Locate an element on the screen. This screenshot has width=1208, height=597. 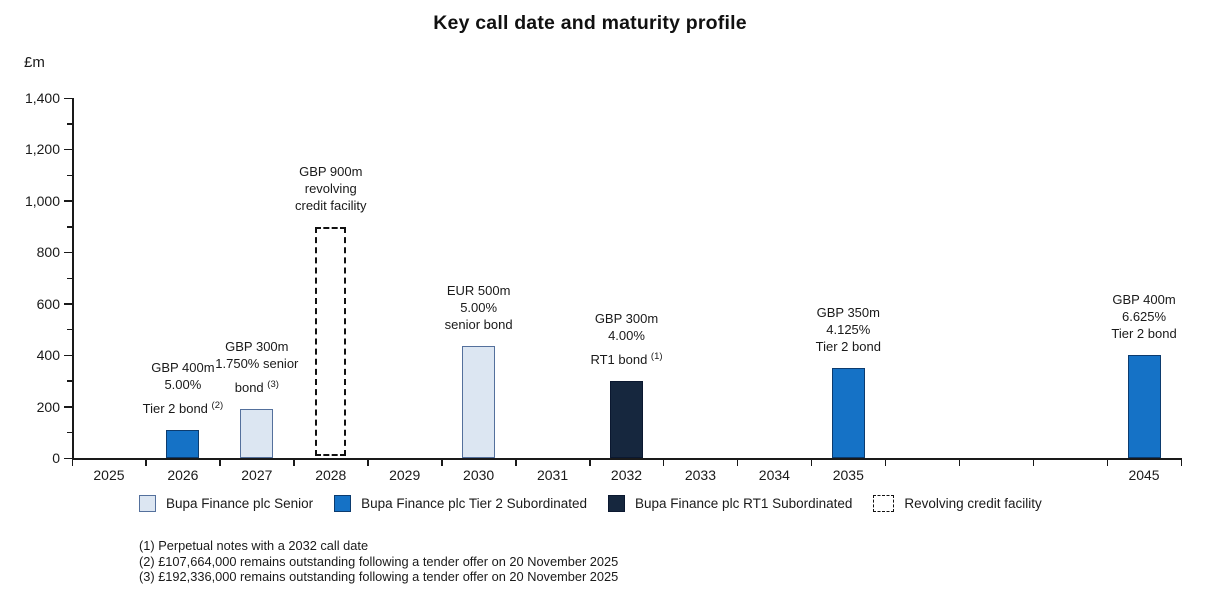
x-axis-tick-label: 2032 is located at coordinates (626, 475).